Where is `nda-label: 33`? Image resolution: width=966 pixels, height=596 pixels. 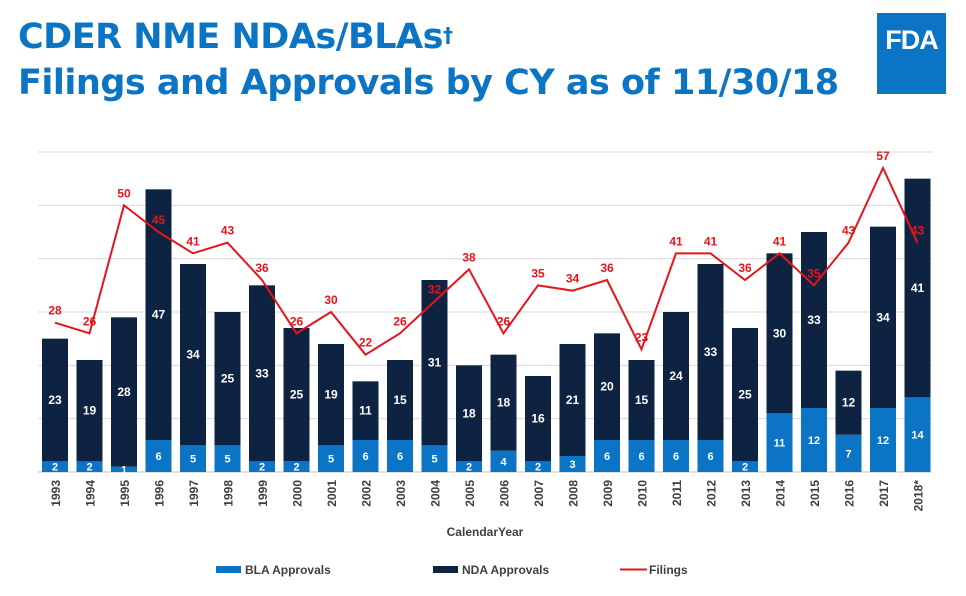 nda-label: 33 is located at coordinates (711, 352).